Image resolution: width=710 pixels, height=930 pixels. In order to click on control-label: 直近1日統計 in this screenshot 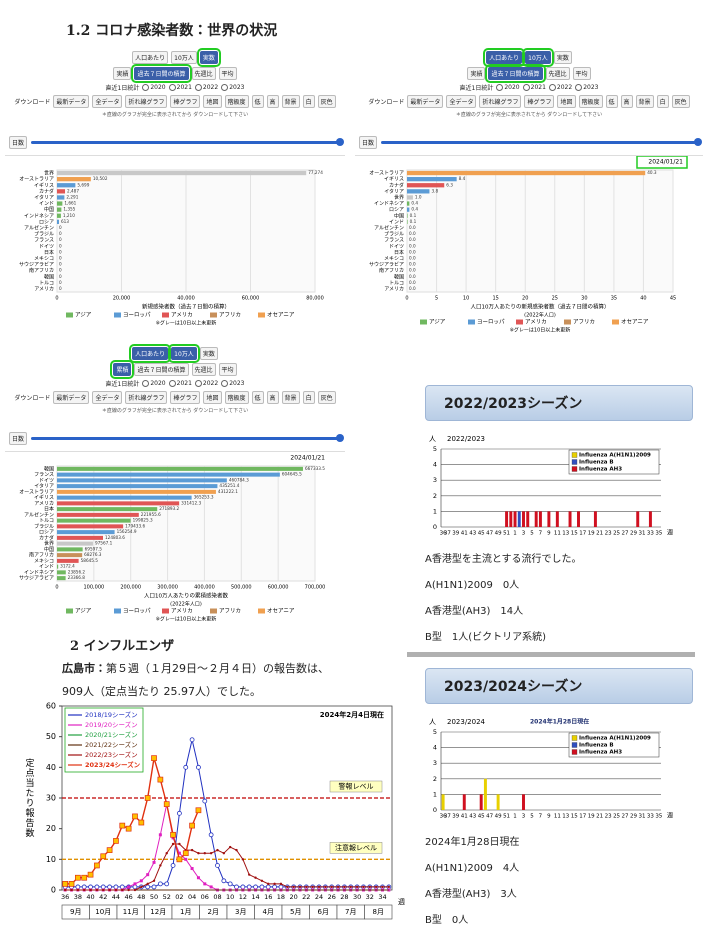, I will do `click(122, 88)`.